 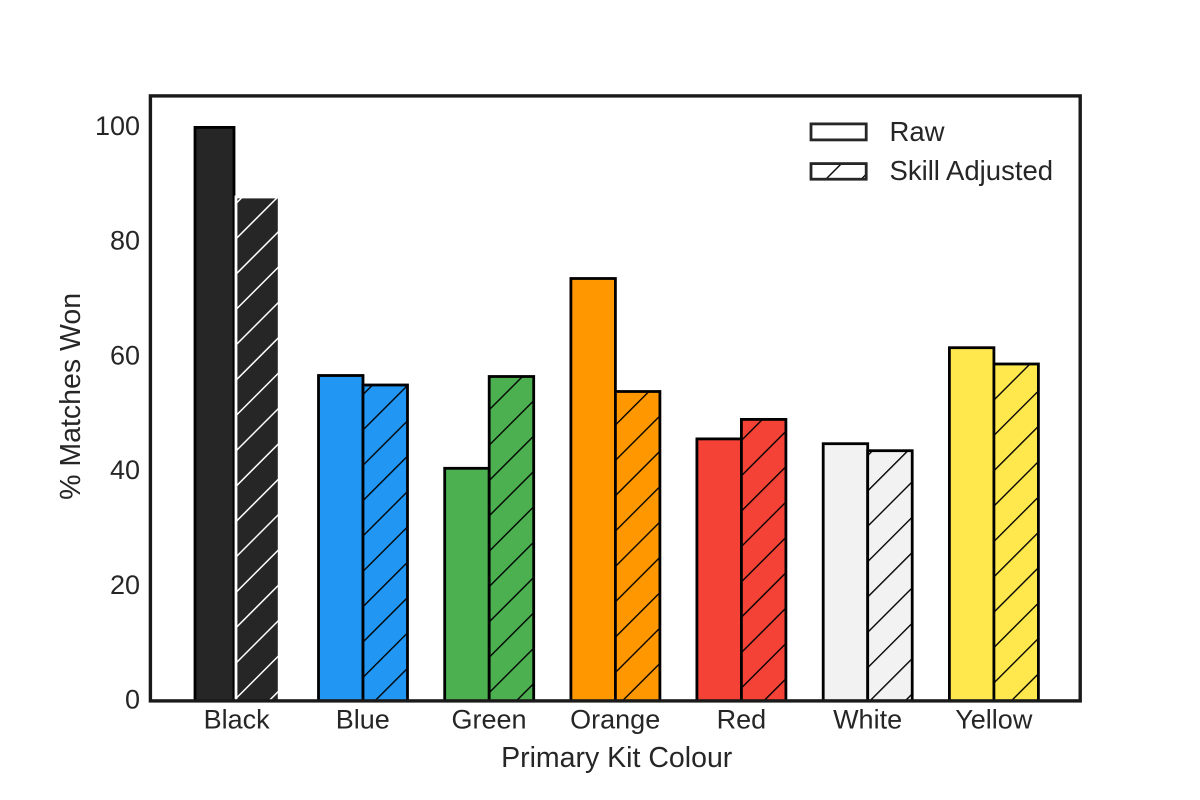 What do you see at coordinates (615, 720) in the screenshot?
I see `svg-text: Orange` at bounding box center [615, 720].